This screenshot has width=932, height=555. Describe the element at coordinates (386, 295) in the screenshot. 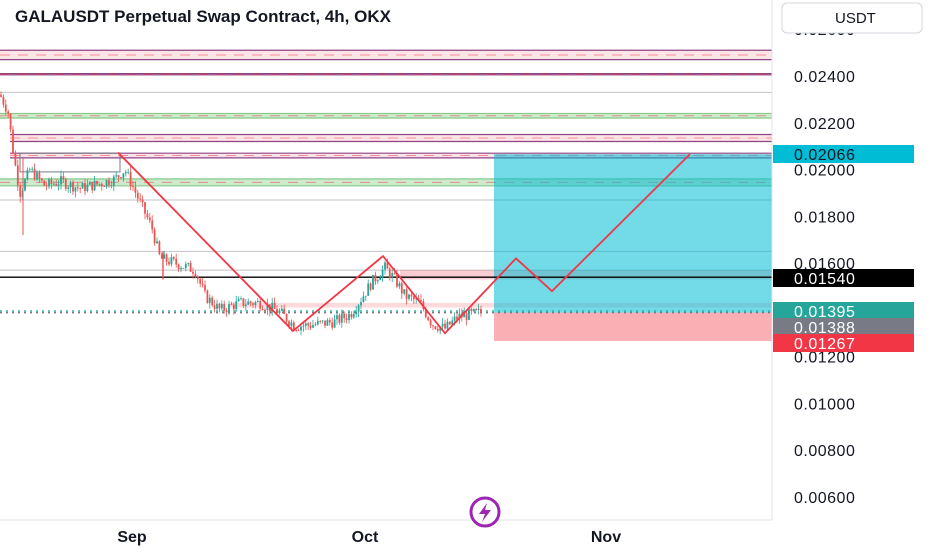

I see `lines-layer` at that location.